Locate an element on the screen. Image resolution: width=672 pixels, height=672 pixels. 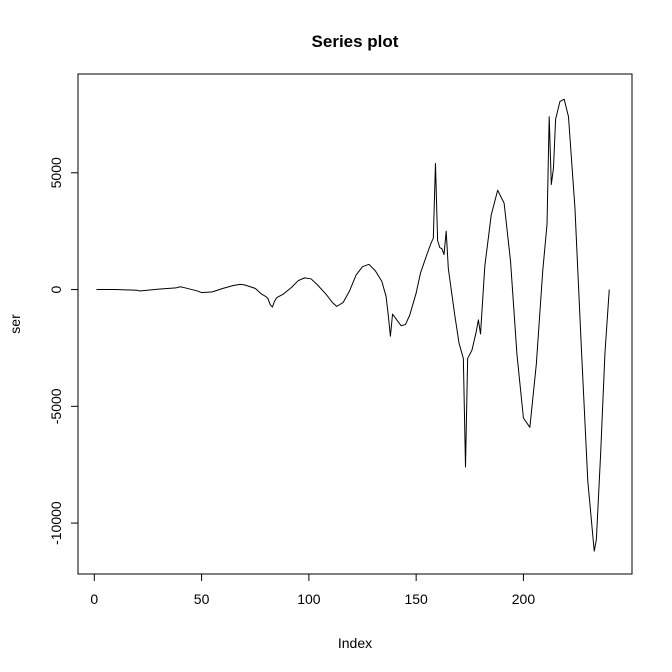
y-axis-label: ser is located at coordinates (15, 324).